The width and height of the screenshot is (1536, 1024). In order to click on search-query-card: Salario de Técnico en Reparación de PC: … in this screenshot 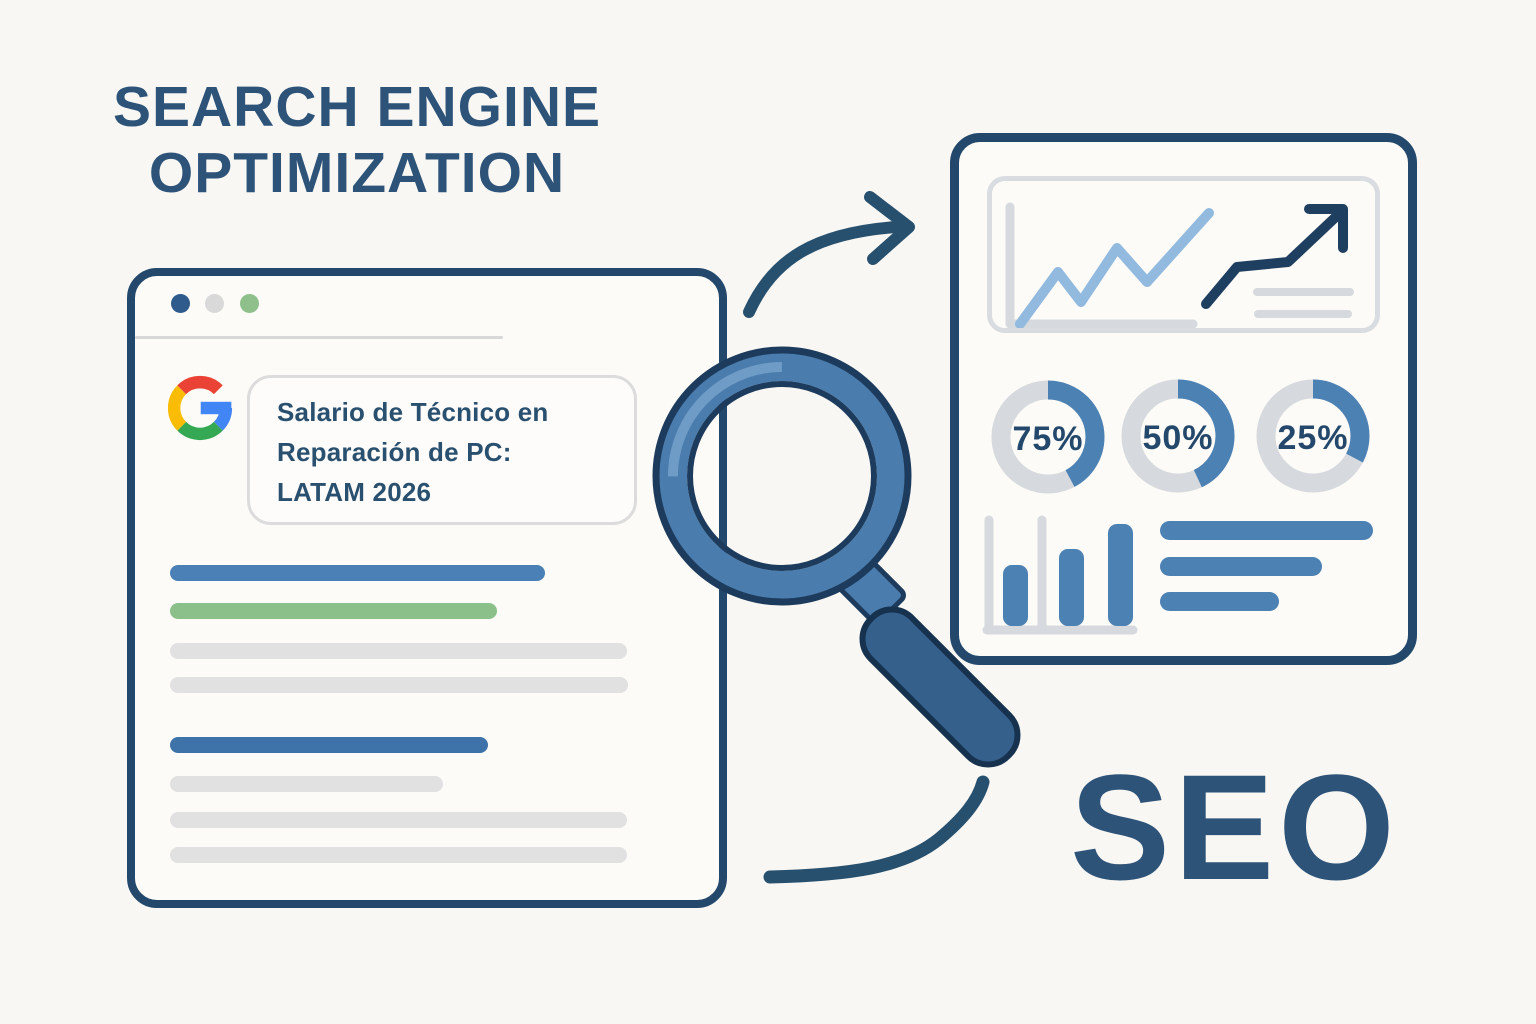, I will do `click(442, 450)`.